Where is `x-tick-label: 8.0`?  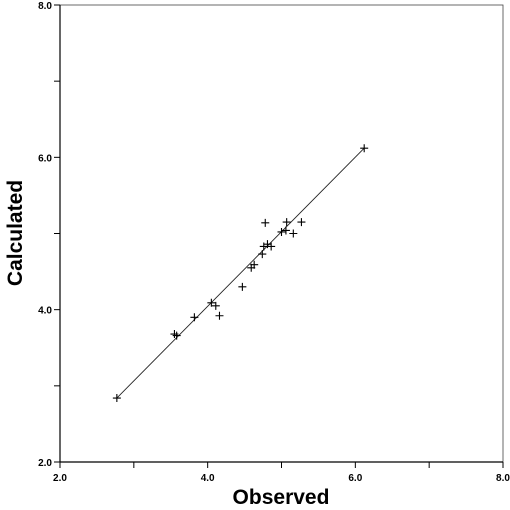 x-tick-label: 8.0 is located at coordinates (503, 478).